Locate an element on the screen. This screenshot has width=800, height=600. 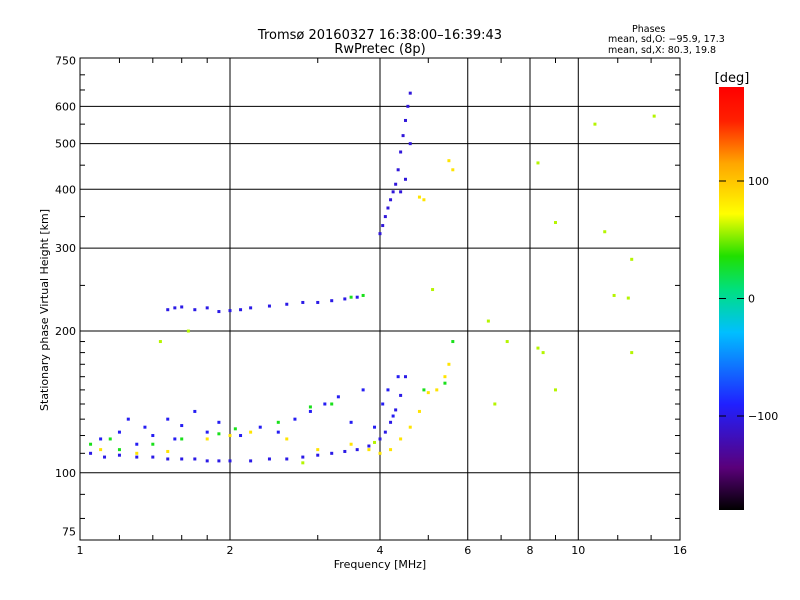
x-tick-label: 16 is located at coordinates (680, 550).